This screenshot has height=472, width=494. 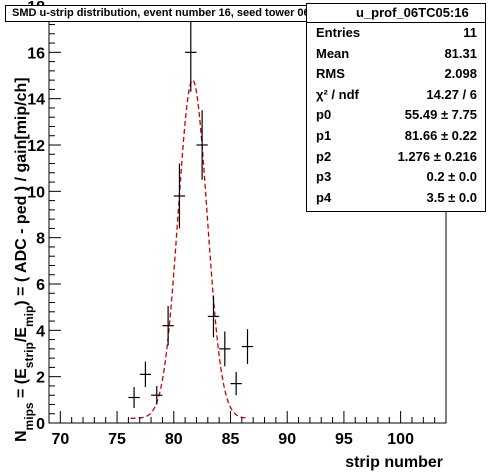 I want to click on y-tick-label: 14, so click(x=36, y=100).